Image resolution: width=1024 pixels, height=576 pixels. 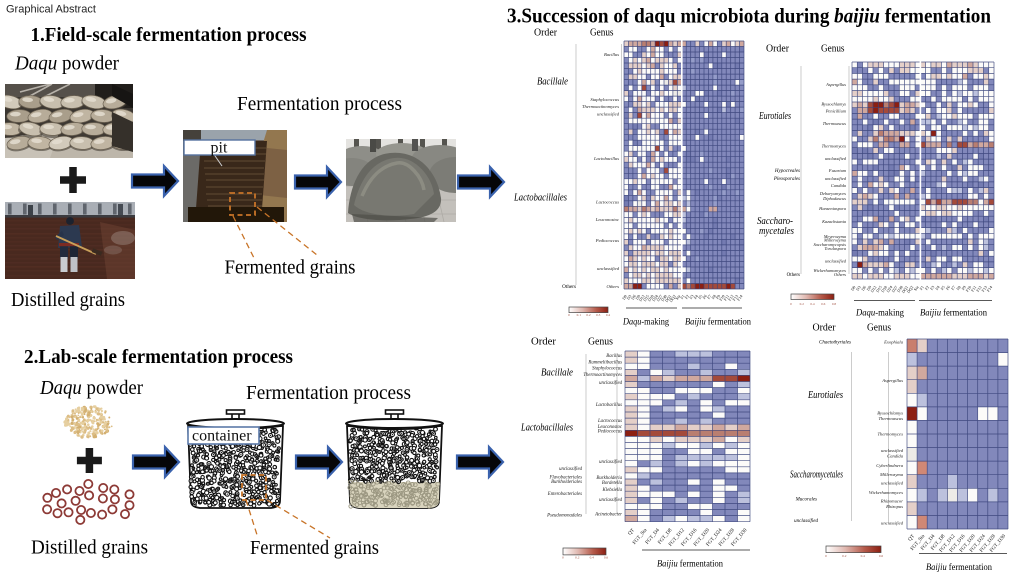 I want to click on svg-text: D0, so click(x=624, y=297).